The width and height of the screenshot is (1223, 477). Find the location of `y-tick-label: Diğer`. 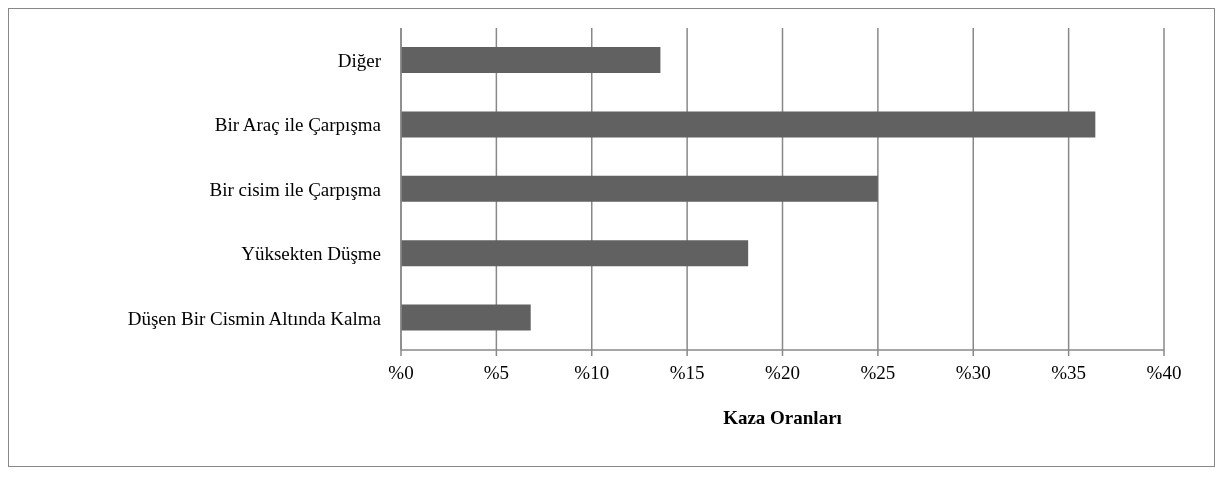

y-tick-label: Diğer is located at coordinates (359, 60).